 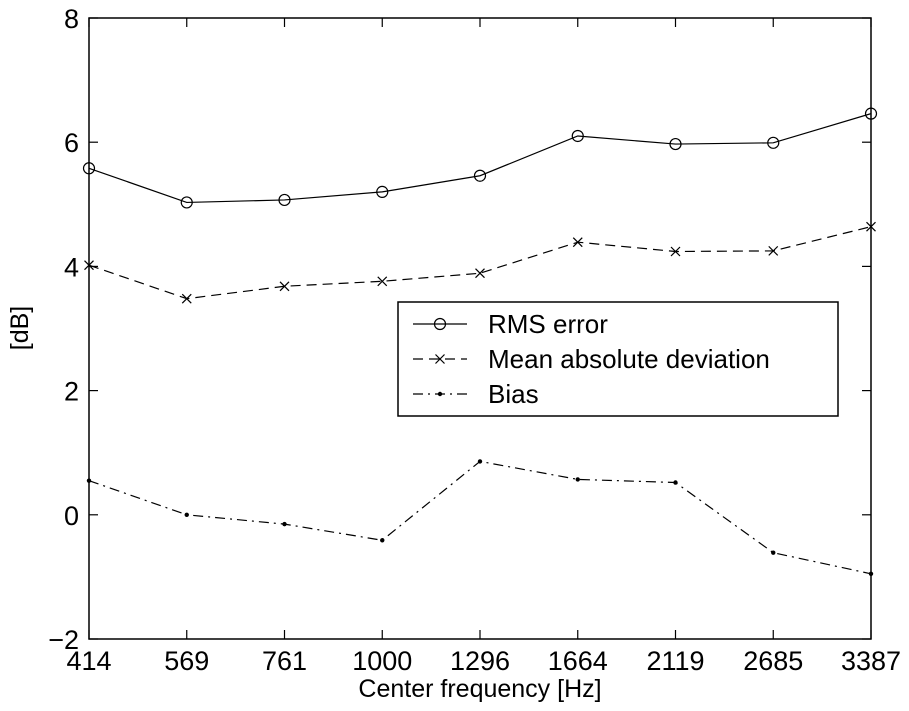 I want to click on legend-entry: Mean absolute deviation, so click(x=591, y=359).